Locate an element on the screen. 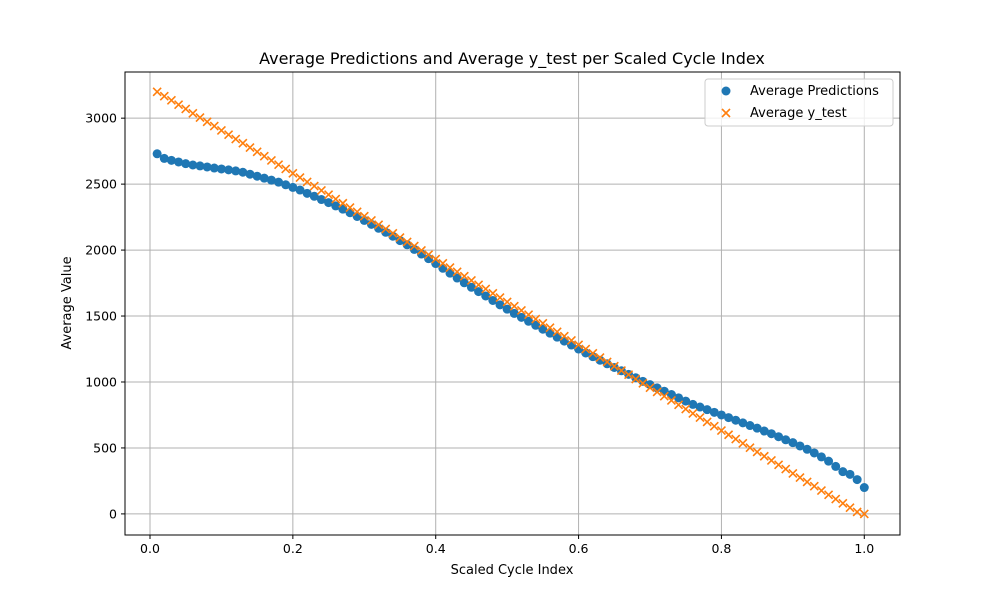 The width and height of the screenshot is (1000, 600). legend-label-predictions: Average Predictions is located at coordinates (814, 91).